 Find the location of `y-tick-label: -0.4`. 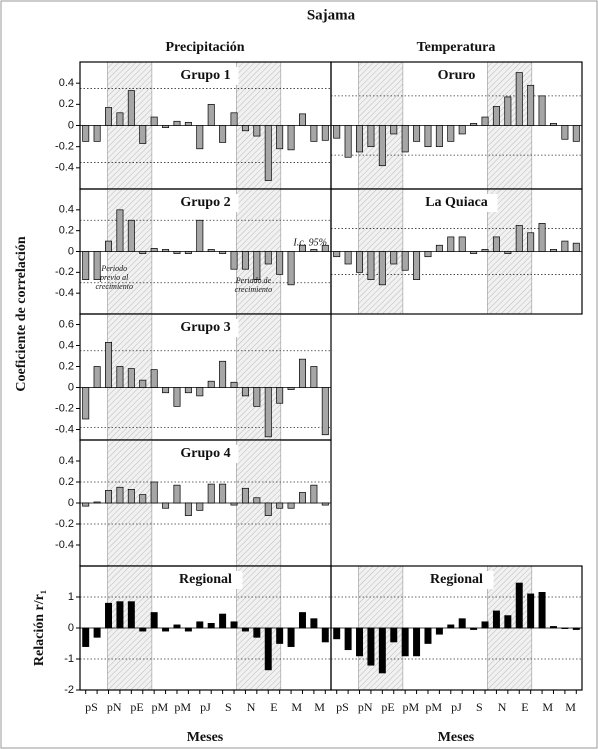

y-tick-label: -0.4 is located at coordinates (64, 429).